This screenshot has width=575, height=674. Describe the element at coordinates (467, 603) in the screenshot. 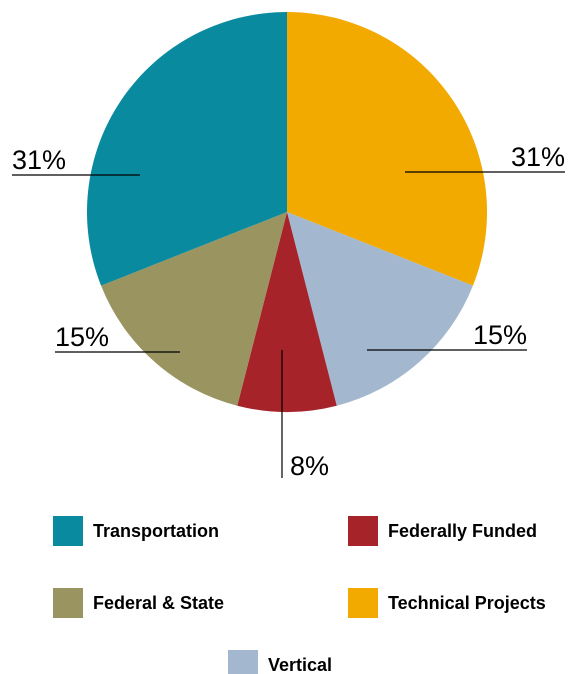

I see `legend-label: Technical Projects` at that location.